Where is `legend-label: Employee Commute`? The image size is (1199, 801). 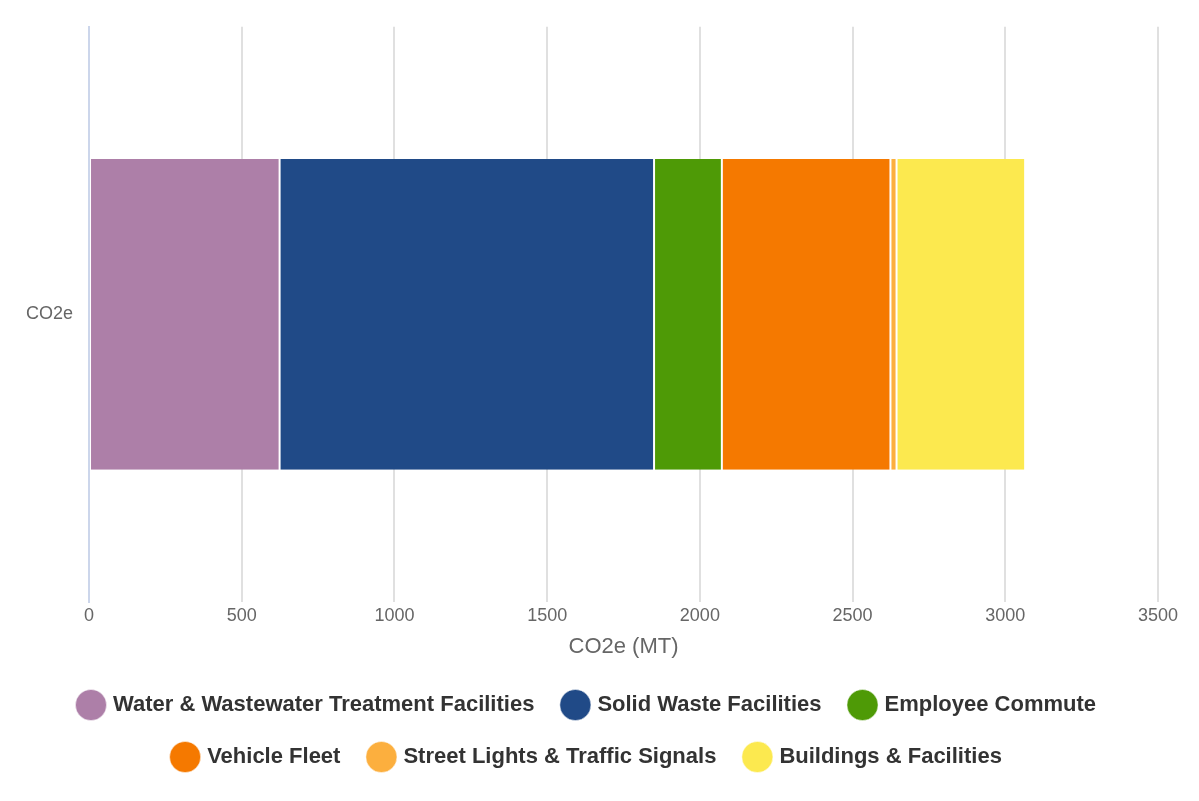 legend-label: Employee Commute is located at coordinates (990, 704).